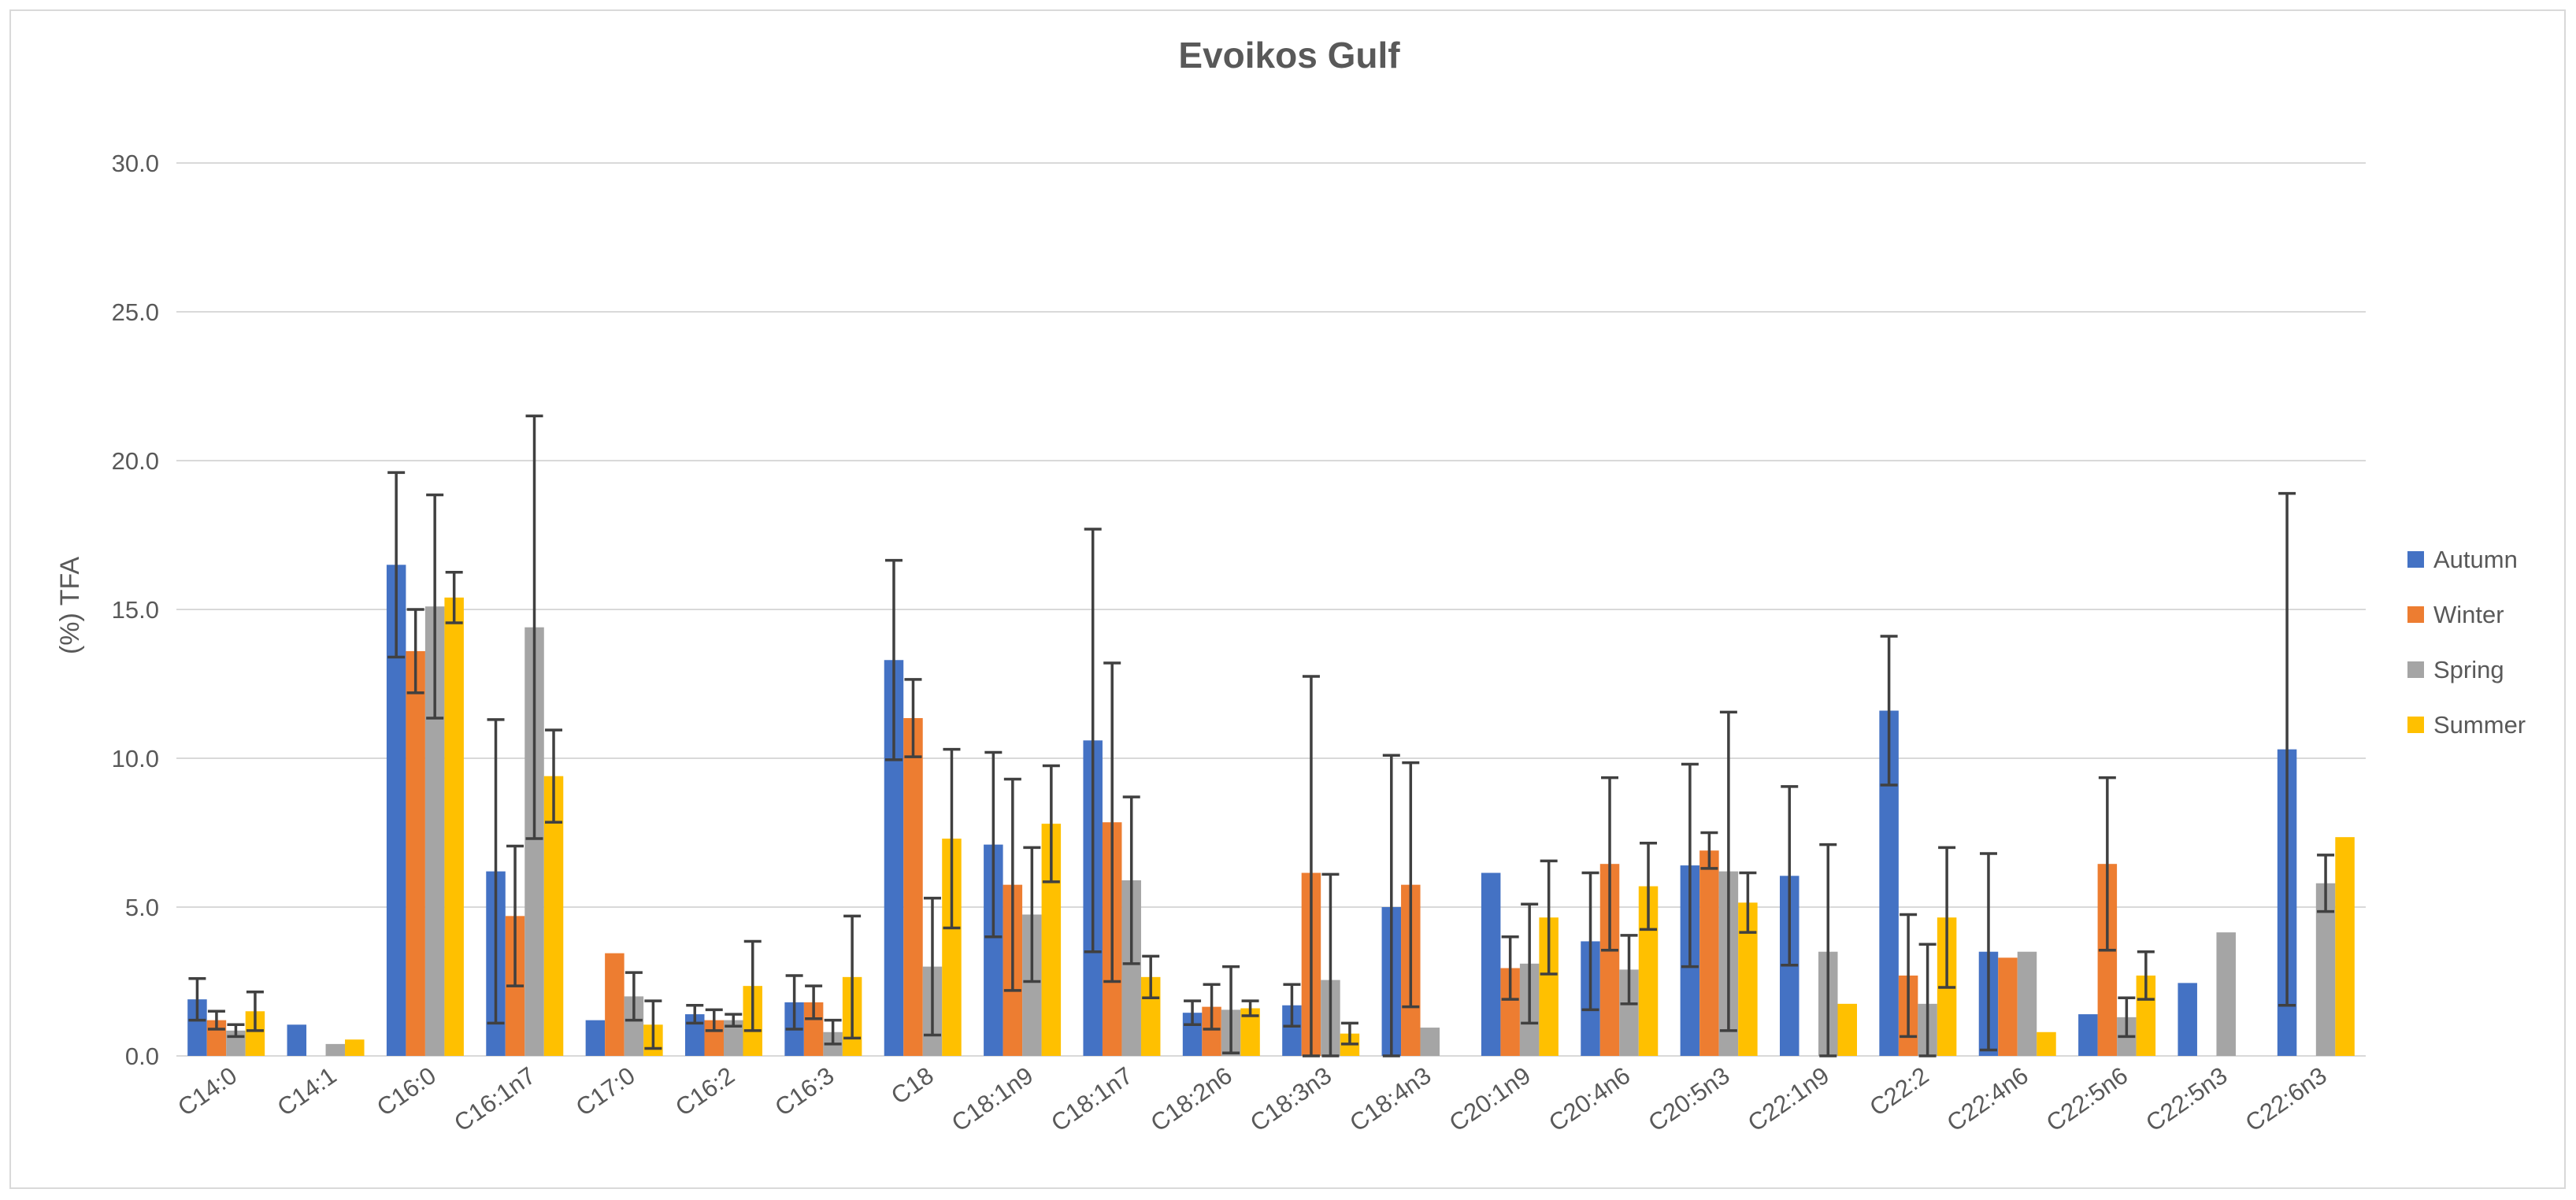 Image resolution: width=2576 pixels, height=1200 pixels. Describe the element at coordinates (1311, 866) in the screenshot. I see `error-bar-winter-c18-3n3` at that location.